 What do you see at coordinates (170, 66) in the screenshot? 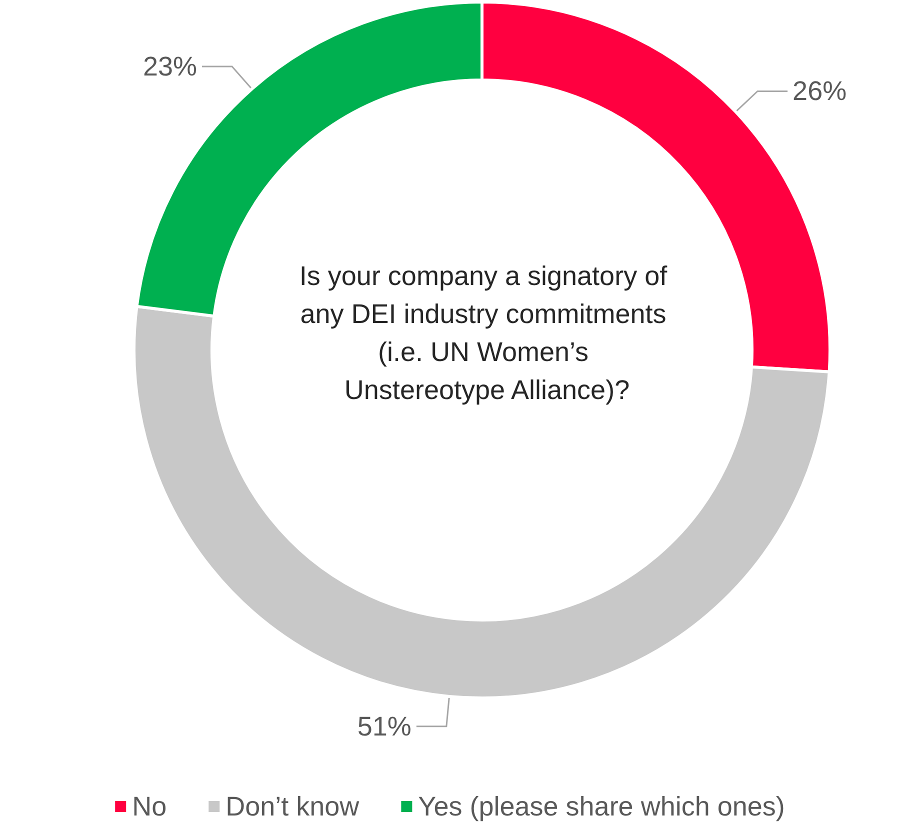
I see `data-label: 23%` at bounding box center [170, 66].